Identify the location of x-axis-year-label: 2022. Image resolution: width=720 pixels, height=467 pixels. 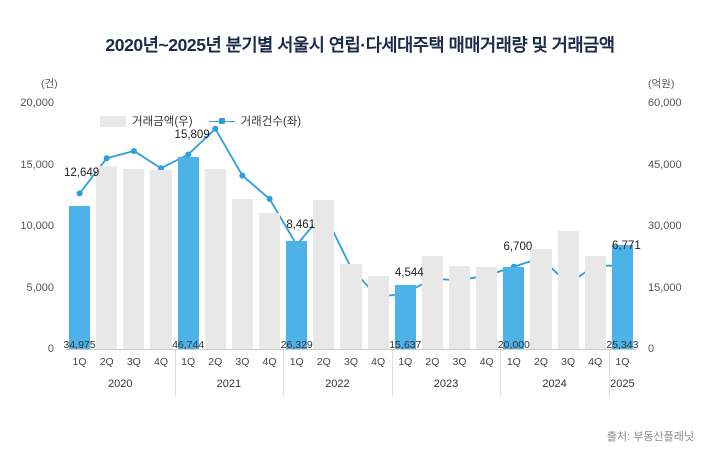
(337, 384).